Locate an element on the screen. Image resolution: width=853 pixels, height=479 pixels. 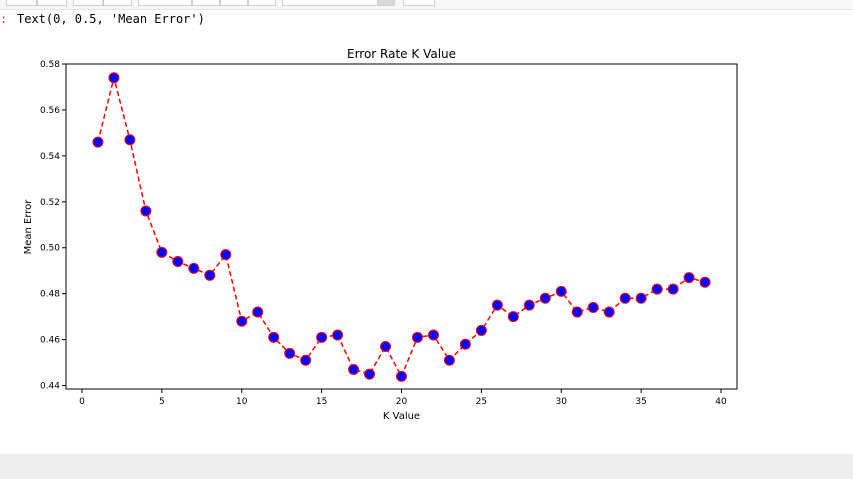
y-tick-label: 0.48 is located at coordinates (50, 295).